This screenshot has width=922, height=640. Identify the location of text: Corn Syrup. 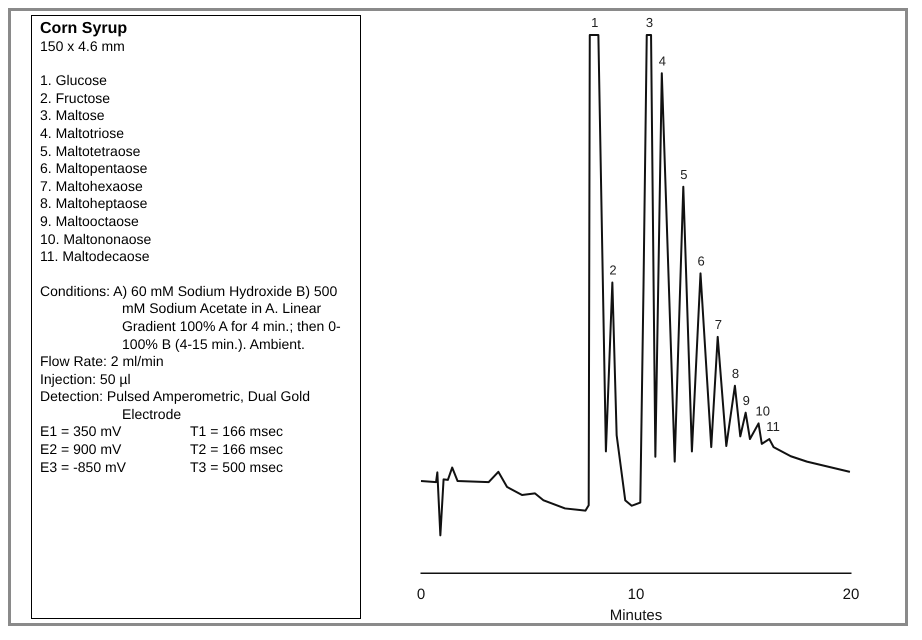
(84, 29).